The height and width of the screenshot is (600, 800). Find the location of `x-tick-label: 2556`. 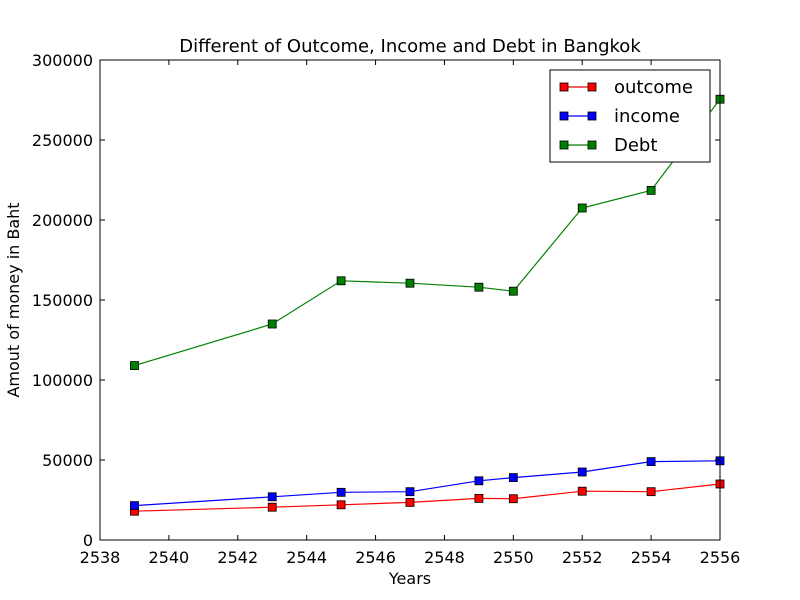

x-tick-label: 2556 is located at coordinates (720, 557).